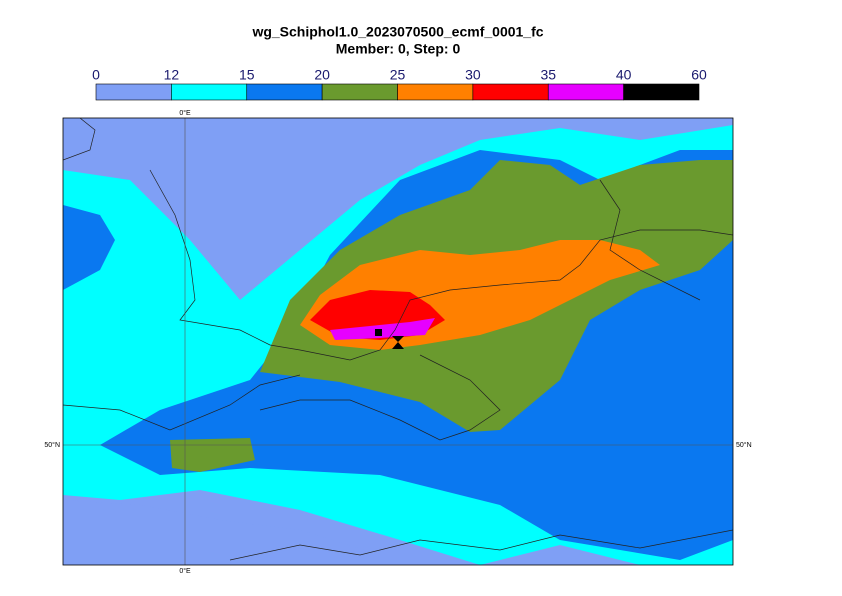  I want to click on colorbar-tick-label: 25, so click(398, 75).